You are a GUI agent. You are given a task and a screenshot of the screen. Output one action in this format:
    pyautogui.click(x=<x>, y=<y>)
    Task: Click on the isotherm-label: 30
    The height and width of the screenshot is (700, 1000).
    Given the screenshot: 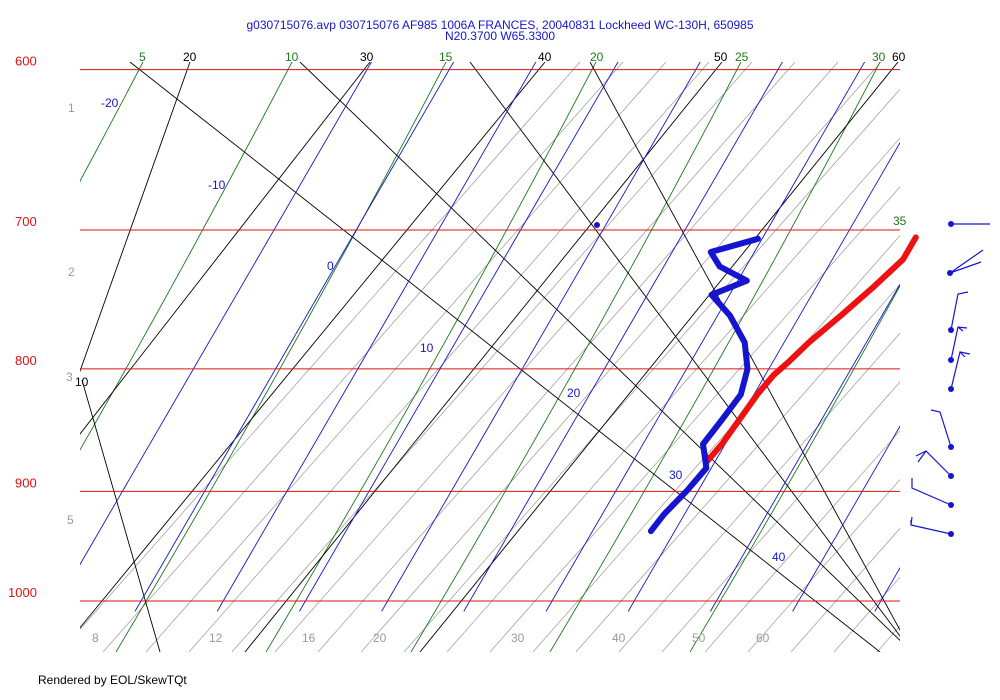 What is the action you would take?
    pyautogui.click(x=676, y=475)
    